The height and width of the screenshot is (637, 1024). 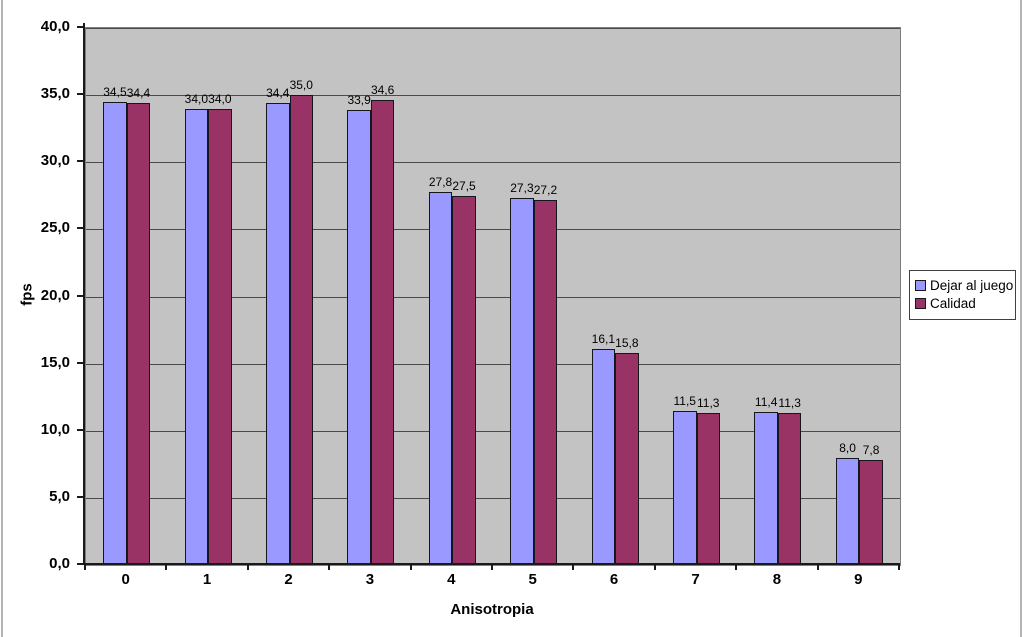 I want to click on chart-right-border, so click(x=1021, y=318).